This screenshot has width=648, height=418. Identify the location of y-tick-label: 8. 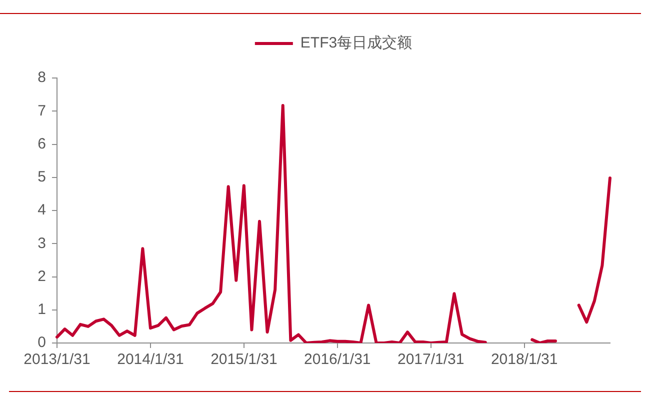
(42, 77).